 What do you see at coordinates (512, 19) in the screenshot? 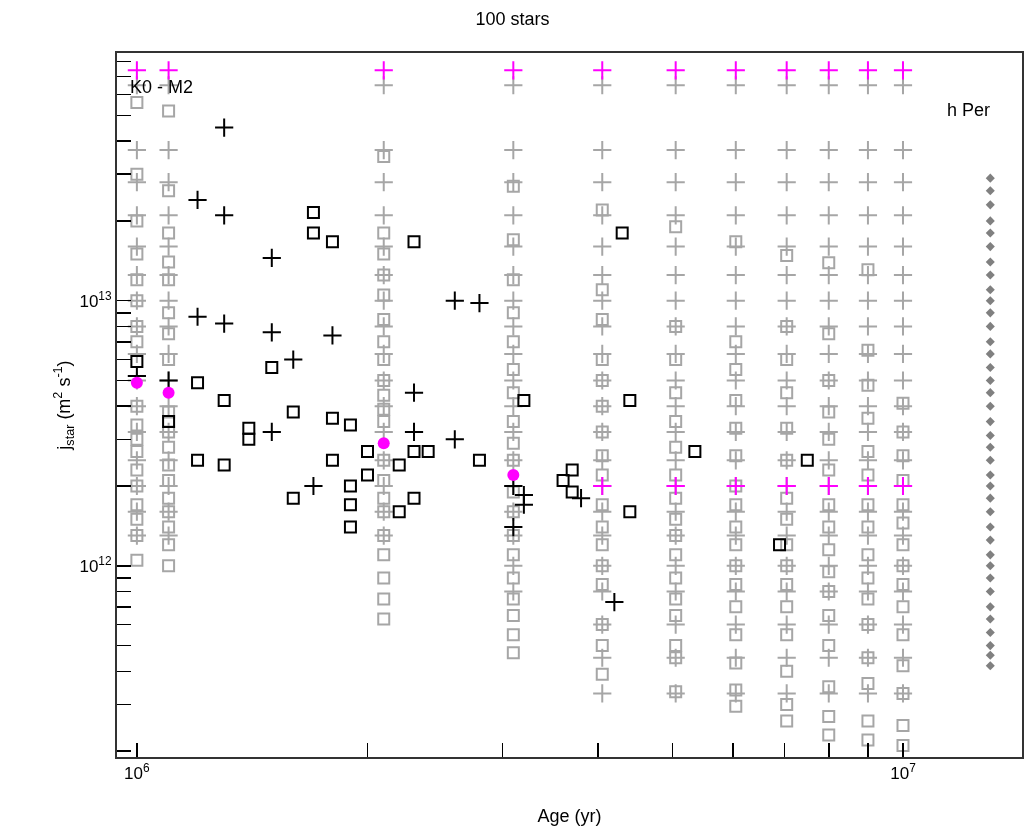
I see `chart-title: 100 stars` at bounding box center [512, 19].